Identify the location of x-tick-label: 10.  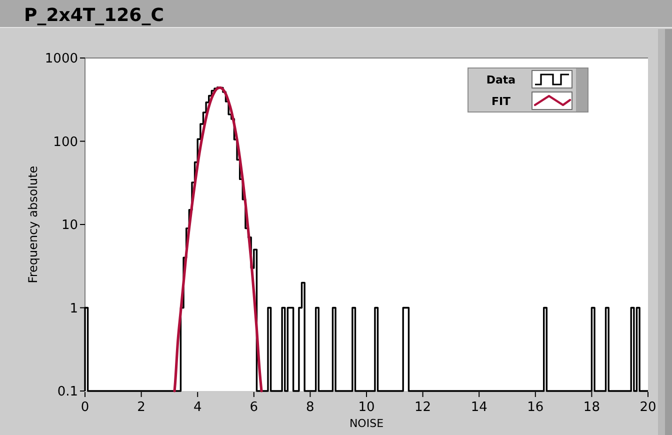
(366, 407).